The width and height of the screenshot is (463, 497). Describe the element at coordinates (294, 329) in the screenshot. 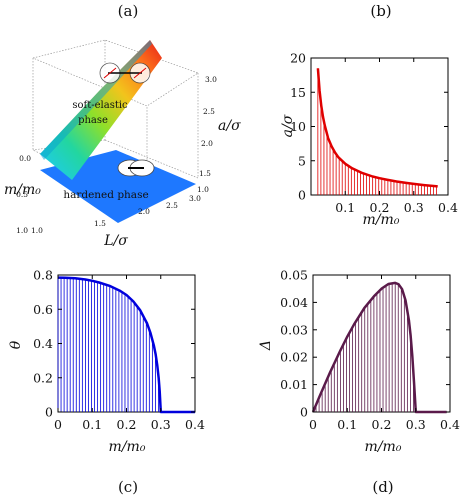

I see `y-tick-label: 0.03` at that location.